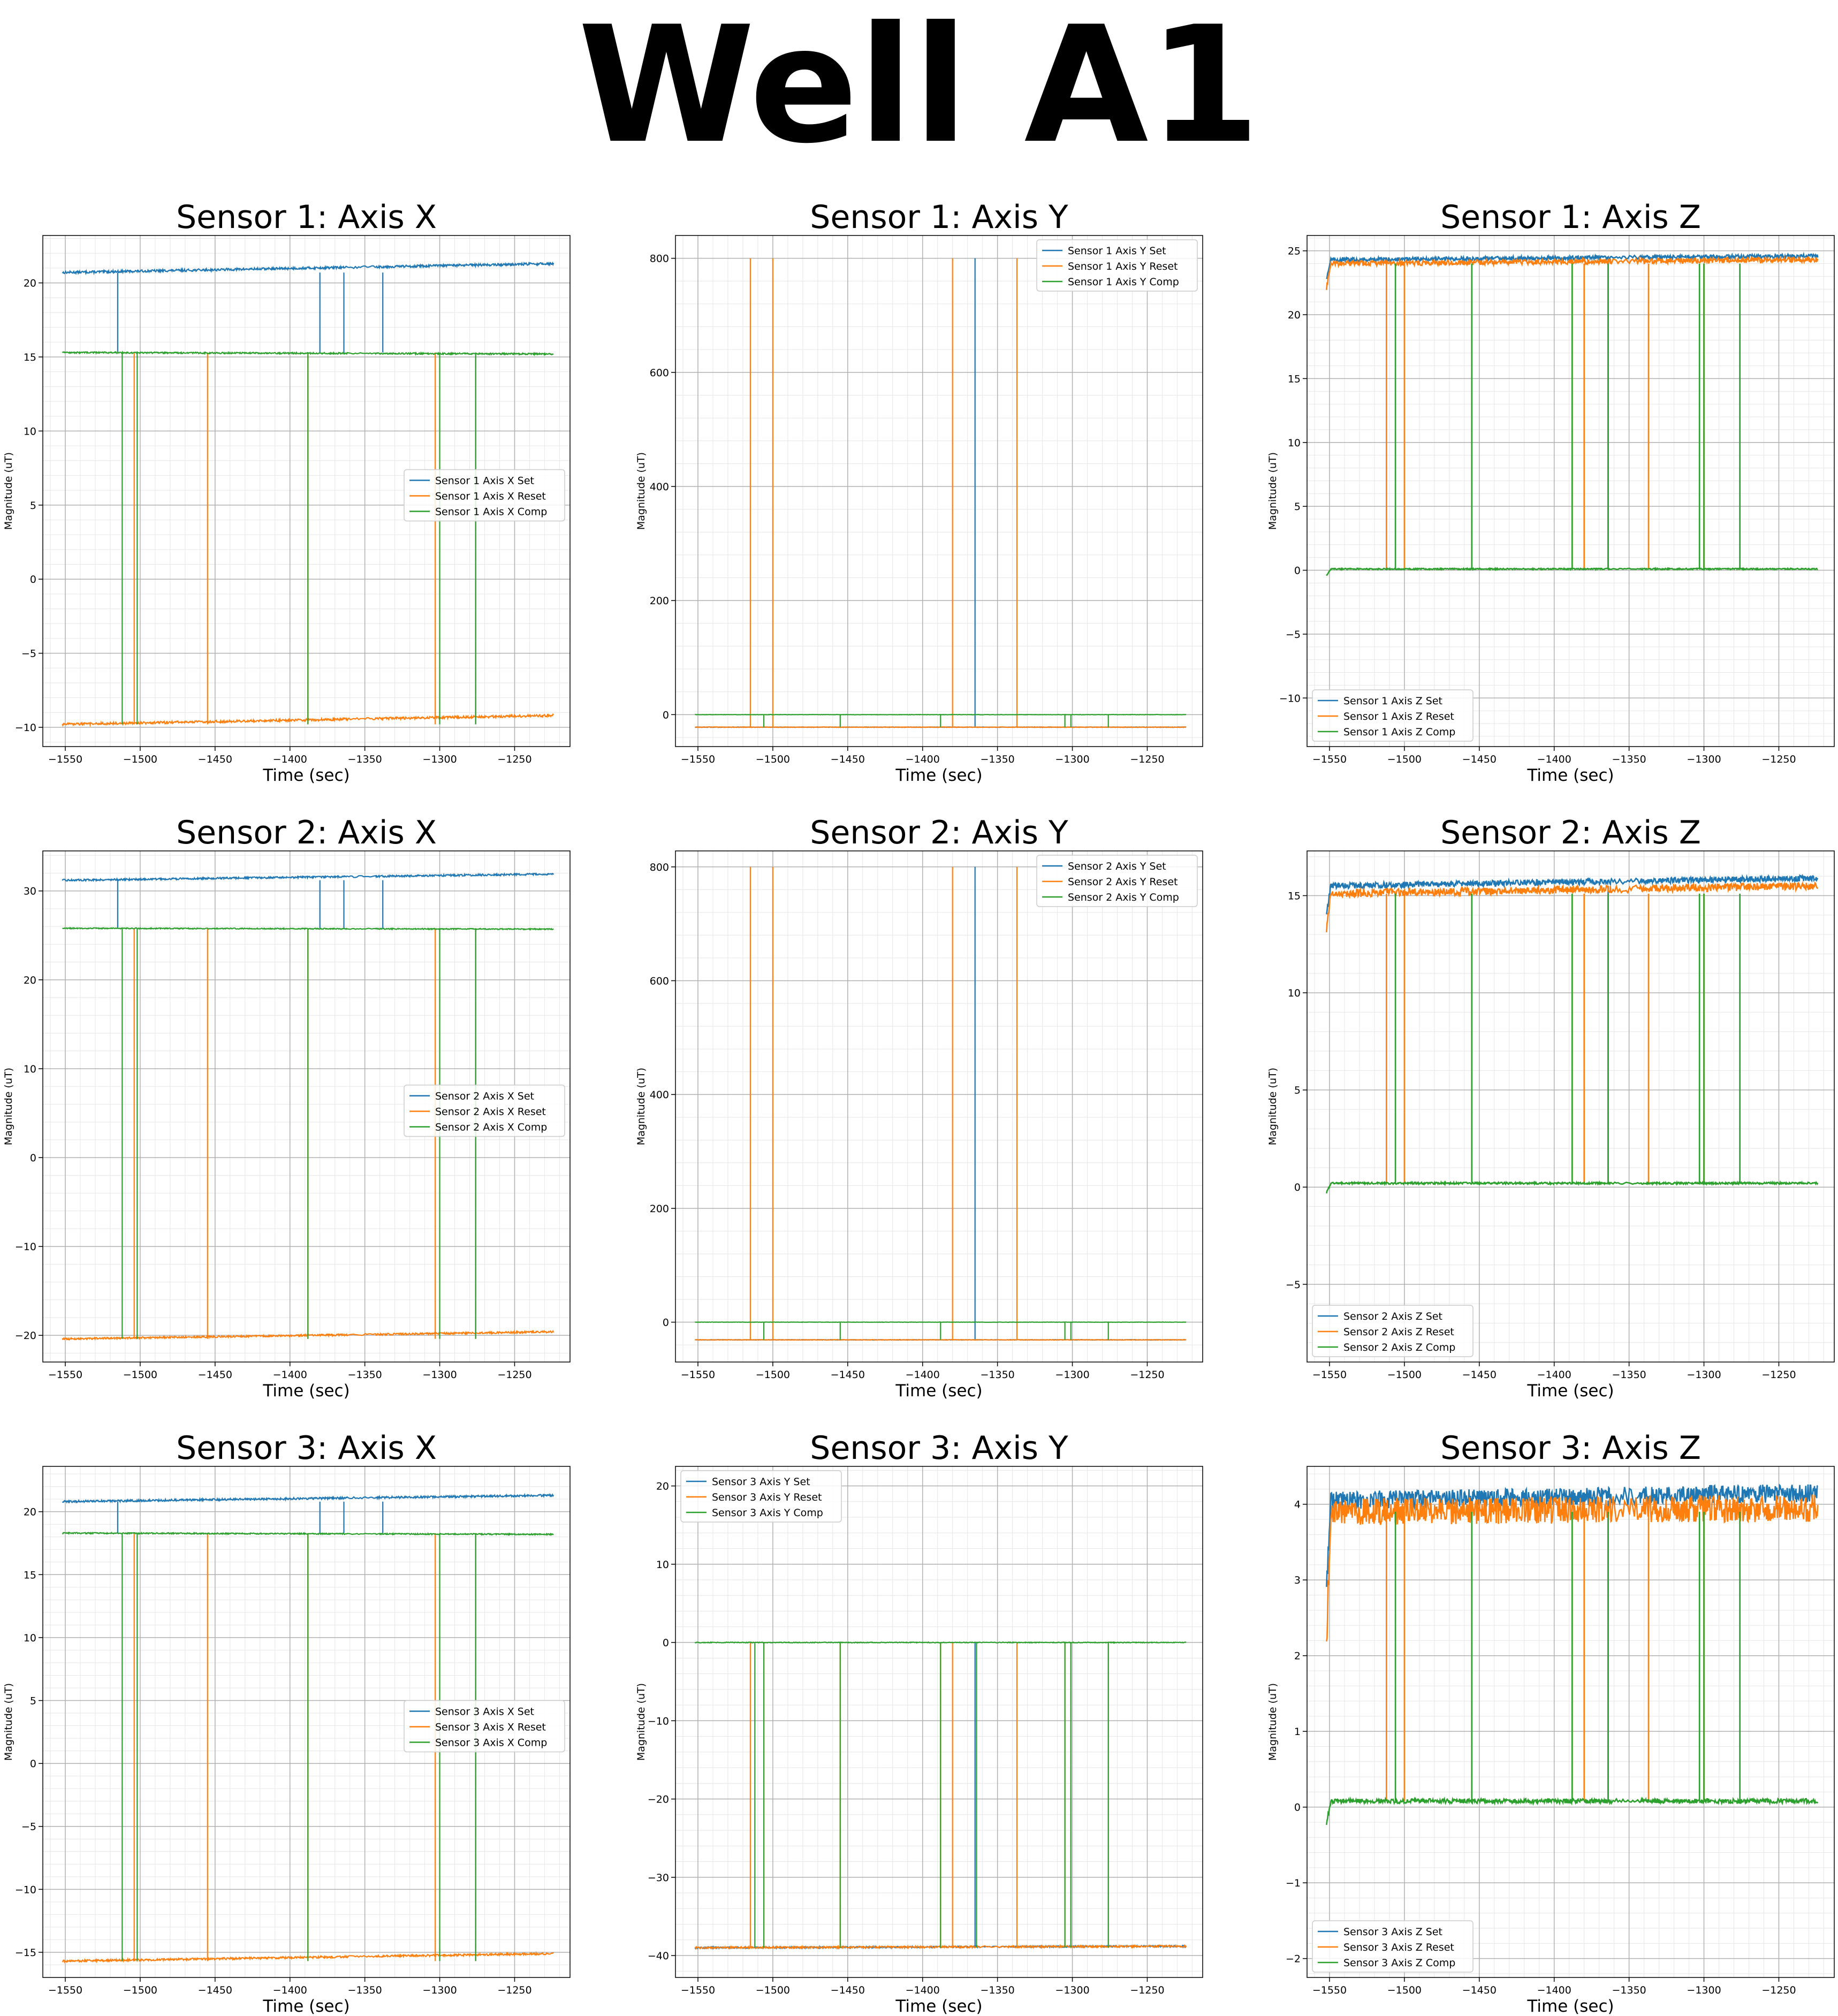  Describe the element at coordinates (1123, 897) in the screenshot. I see `legend-entry: Sensor 2 Axis Y Comp` at that location.